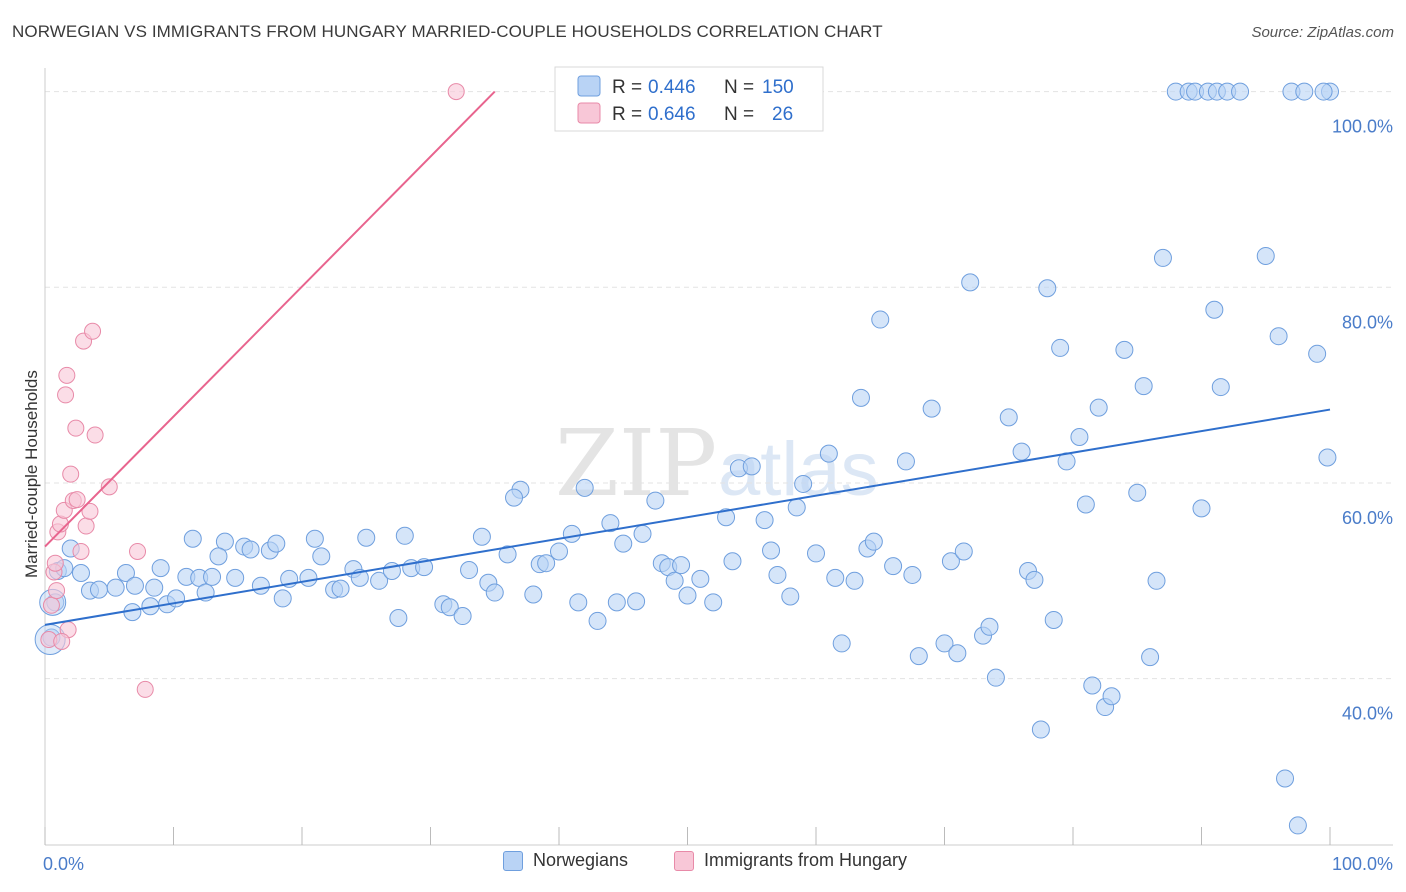 This screenshot has height=892, width=1406. Describe the element at coordinates (63, 864) in the screenshot. I see `x-tick-label-0: 0.0%` at that location.